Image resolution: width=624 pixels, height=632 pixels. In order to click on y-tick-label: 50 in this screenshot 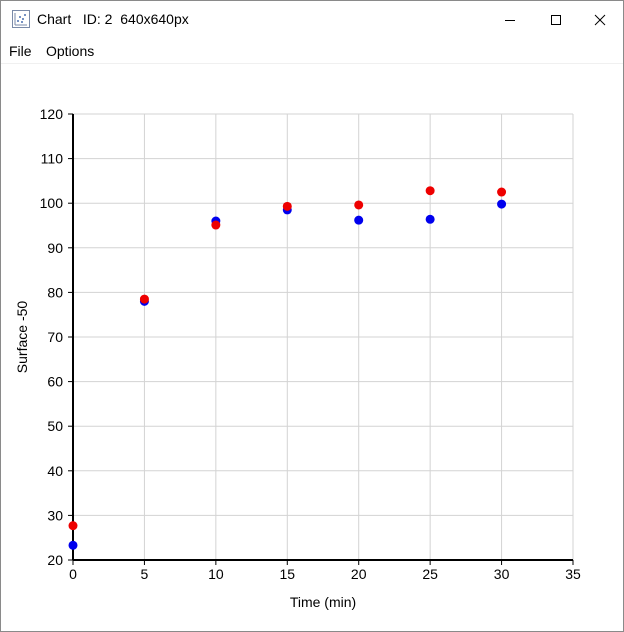, I will do `click(55, 426)`.